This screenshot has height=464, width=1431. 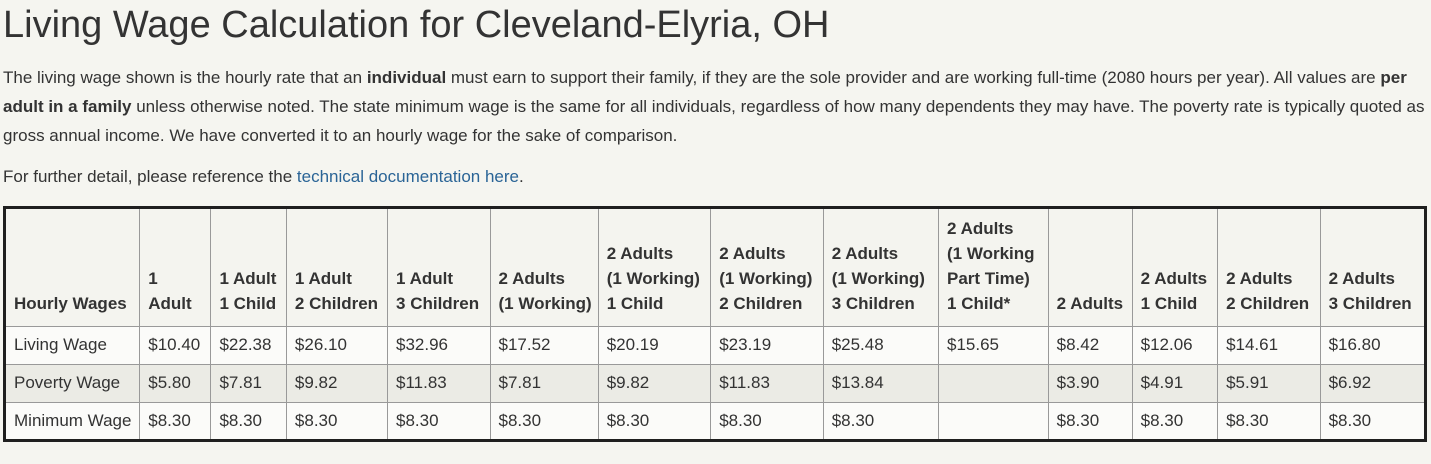 I want to click on row-label-cell: Poverty Wage, so click(x=72, y=383).